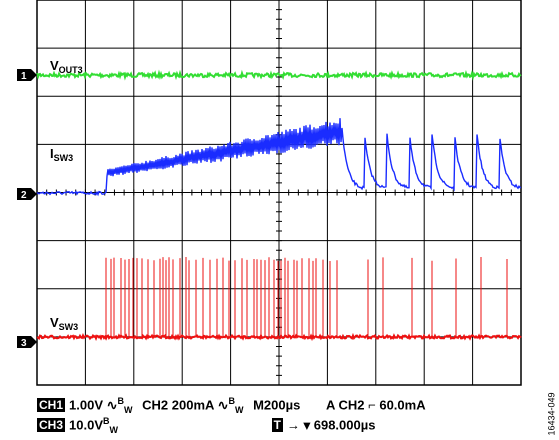 The width and height of the screenshot is (559, 440). What do you see at coordinates (372, 405) in the screenshot?
I see `trigger-edge-icon: ⌐` at bounding box center [372, 405].